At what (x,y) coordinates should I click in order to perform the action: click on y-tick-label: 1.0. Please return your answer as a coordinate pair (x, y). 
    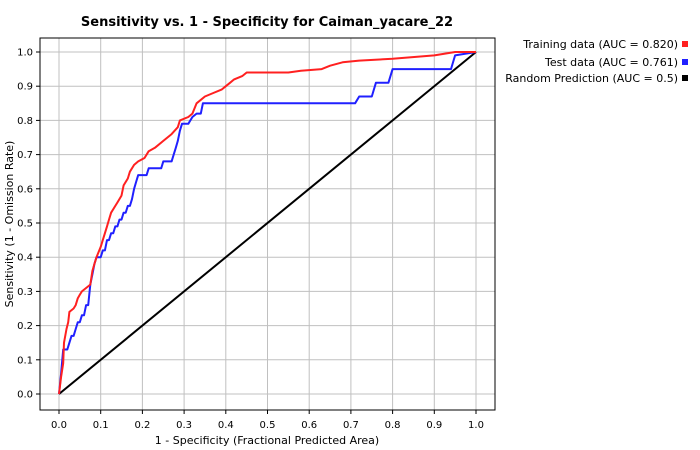
    Looking at the image, I should click on (25, 53).